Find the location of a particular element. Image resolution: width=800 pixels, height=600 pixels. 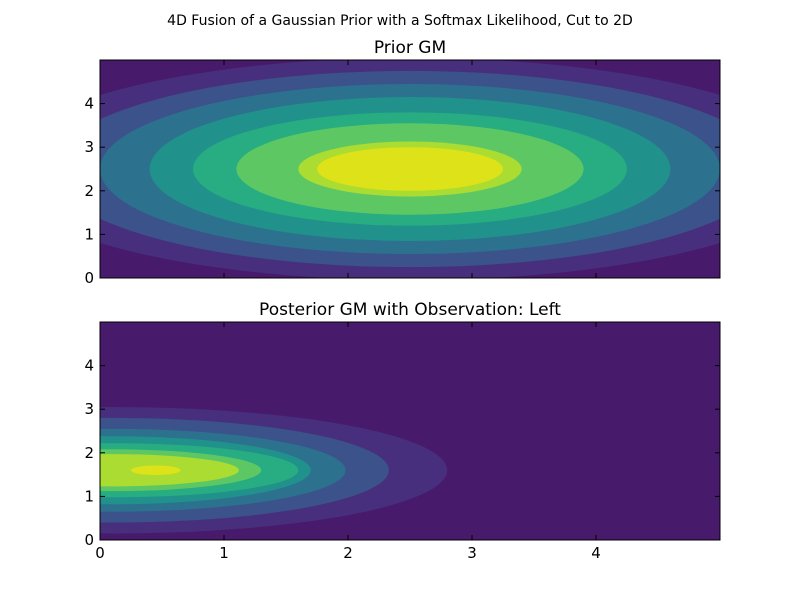

posterior-ytick-label-0: 0 is located at coordinates (89, 540).